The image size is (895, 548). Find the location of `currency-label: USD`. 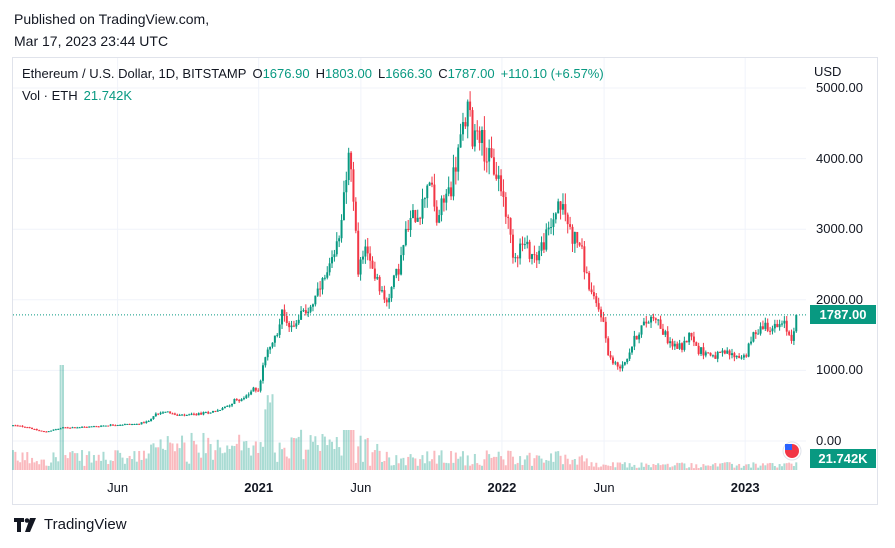

currency-label: USD is located at coordinates (828, 71).